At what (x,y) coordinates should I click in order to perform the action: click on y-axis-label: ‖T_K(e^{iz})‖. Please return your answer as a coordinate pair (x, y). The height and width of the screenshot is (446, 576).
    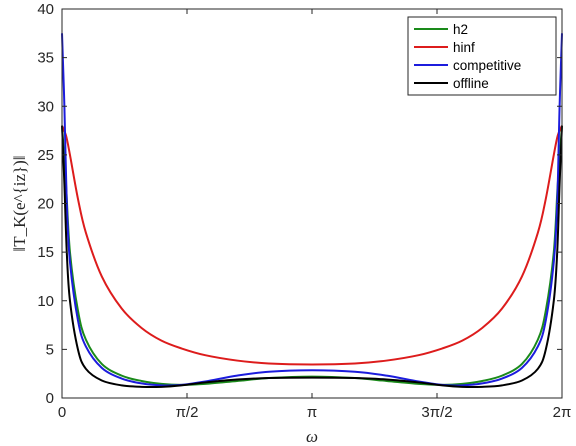
    Looking at the image, I should click on (19, 203).